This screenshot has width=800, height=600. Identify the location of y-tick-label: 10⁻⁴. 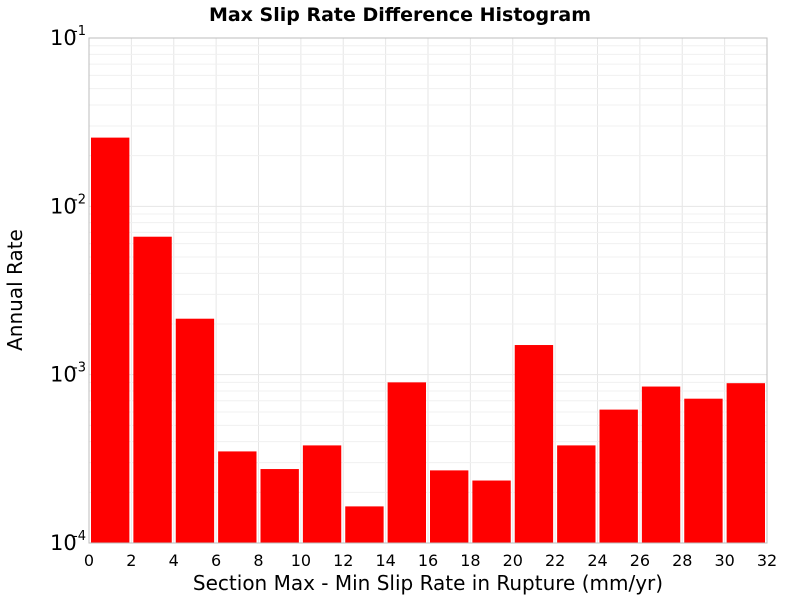
(68, 542).